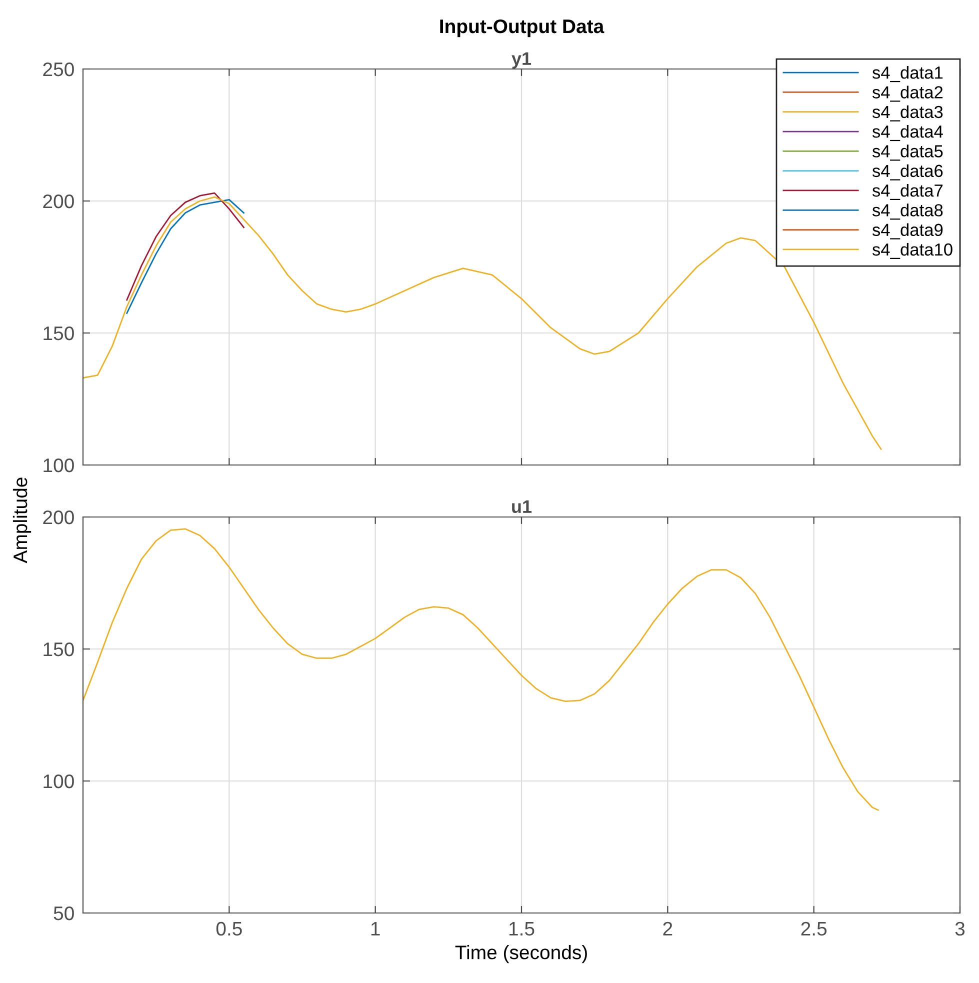 The height and width of the screenshot is (983, 979). I want to click on legend-label: s4_data2, so click(907, 94).